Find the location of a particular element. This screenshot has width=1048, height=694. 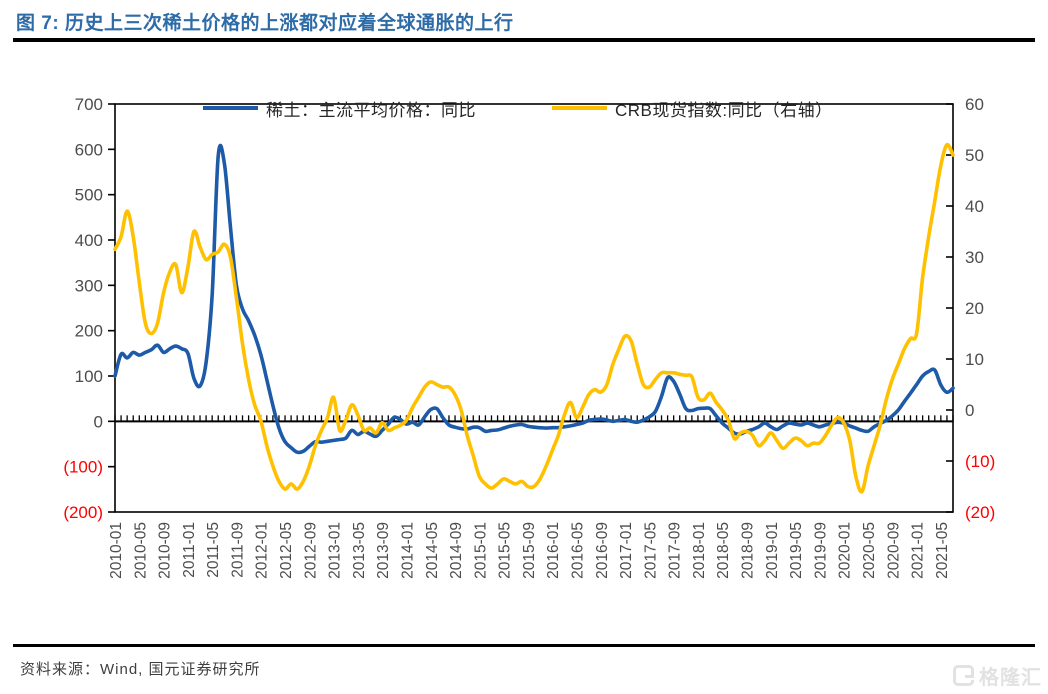

title-divider is located at coordinates (524, 40).